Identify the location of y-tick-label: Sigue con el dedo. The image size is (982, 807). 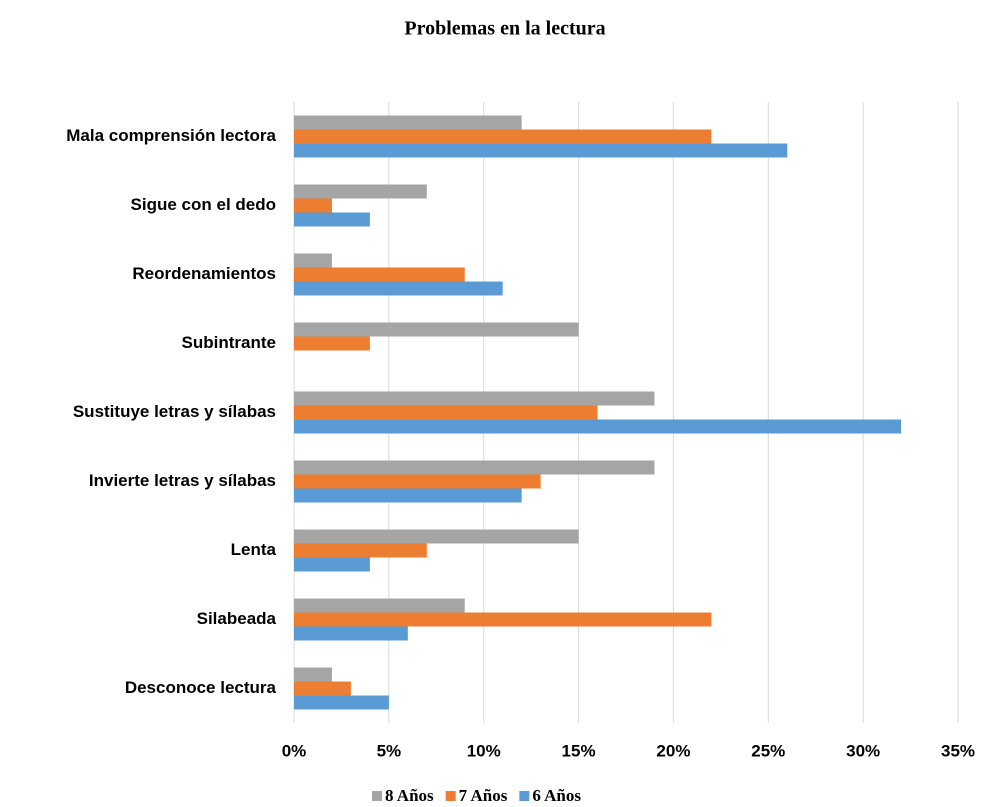
(203, 204).